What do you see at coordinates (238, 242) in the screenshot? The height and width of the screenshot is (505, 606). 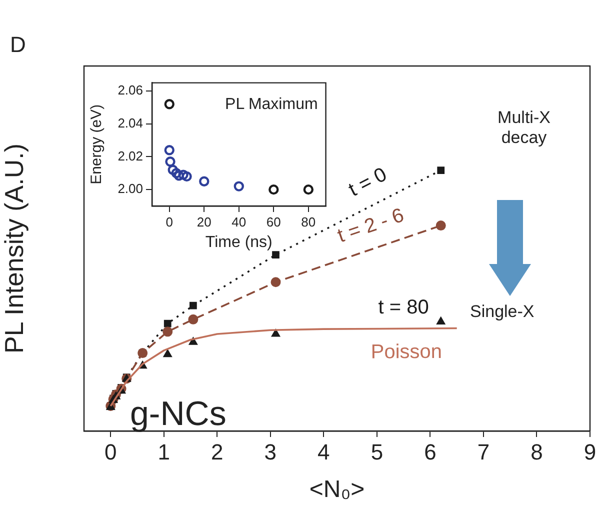 I see `x-axis-title: Time (ns)` at bounding box center [238, 242].